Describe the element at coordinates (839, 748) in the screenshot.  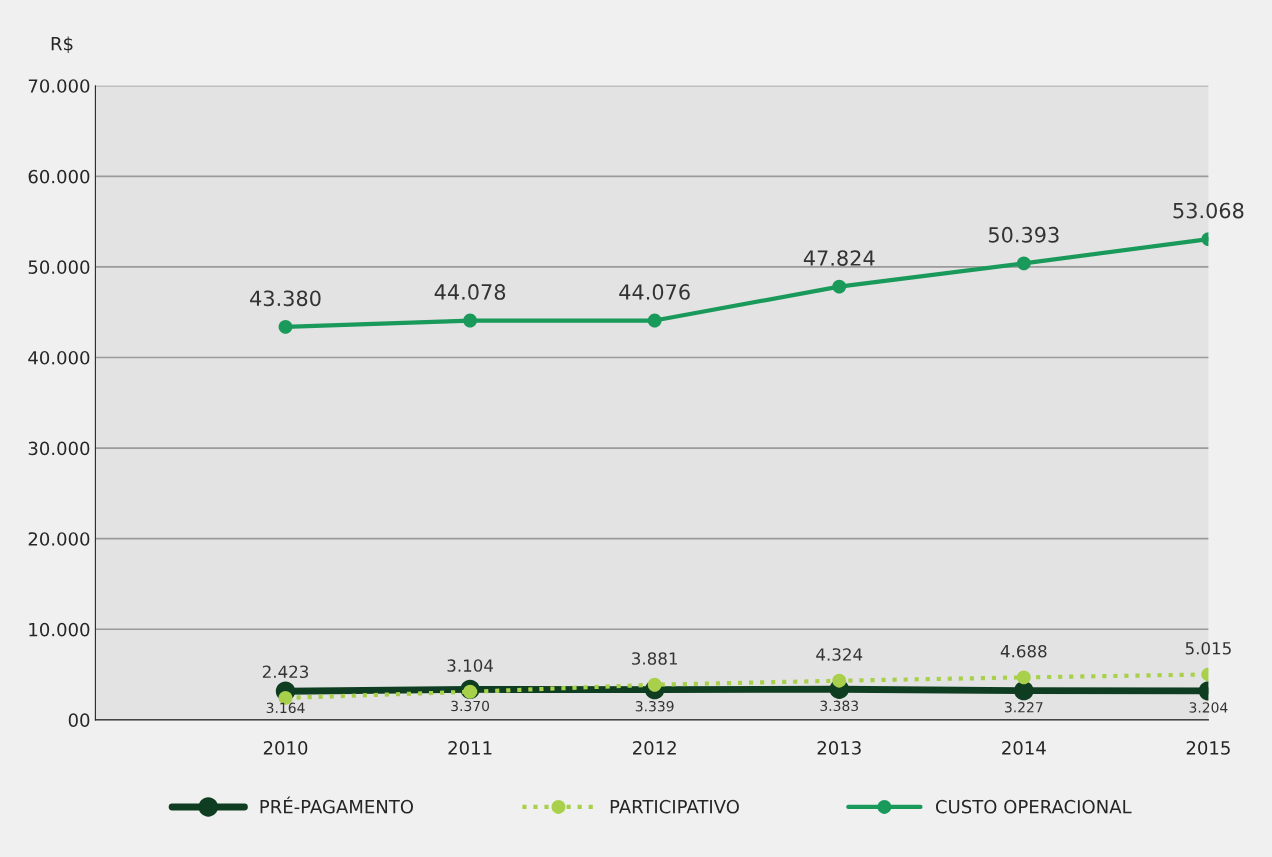
I see `x-tick-label: 2013` at that location.